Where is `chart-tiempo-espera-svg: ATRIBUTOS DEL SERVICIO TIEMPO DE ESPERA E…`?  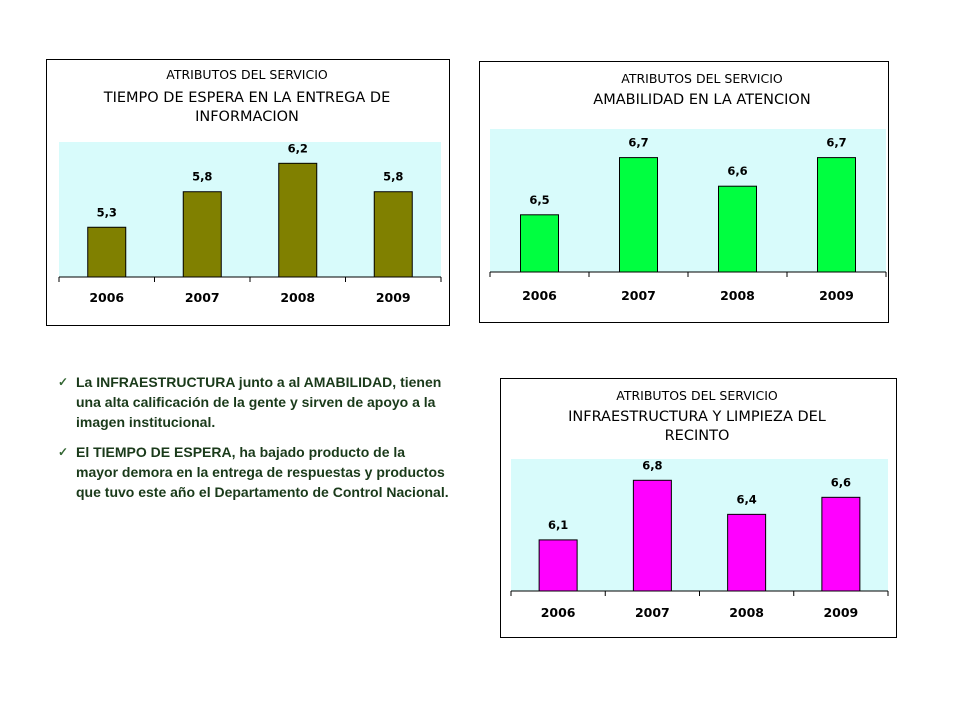 chart-tiempo-espera-svg: ATRIBUTOS DEL SERVICIO TIEMPO DE ESPERA E… is located at coordinates (250, 186).